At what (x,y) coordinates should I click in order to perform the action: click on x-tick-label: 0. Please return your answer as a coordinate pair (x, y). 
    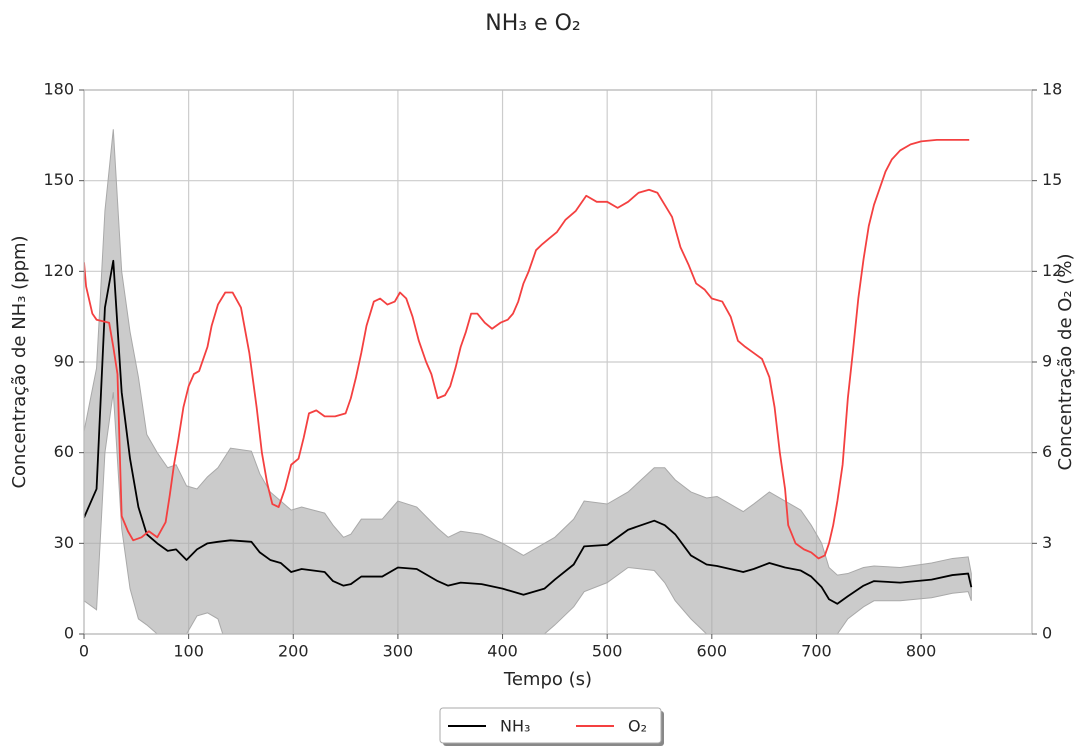
    Looking at the image, I should click on (84, 651).